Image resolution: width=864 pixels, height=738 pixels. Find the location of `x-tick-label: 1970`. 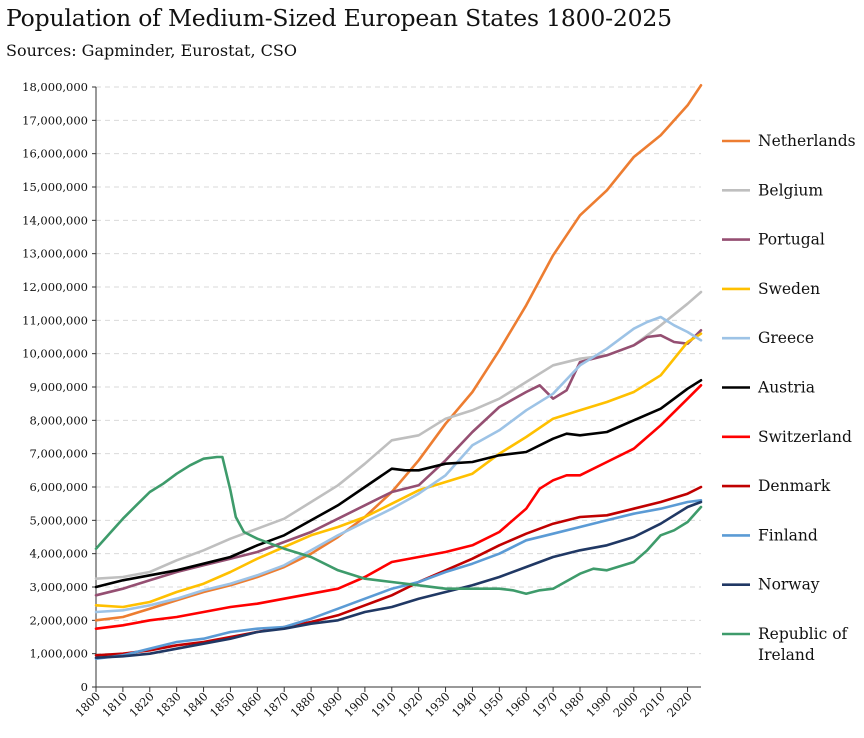

x-tick-label: 1970 is located at coordinates (545, 704).